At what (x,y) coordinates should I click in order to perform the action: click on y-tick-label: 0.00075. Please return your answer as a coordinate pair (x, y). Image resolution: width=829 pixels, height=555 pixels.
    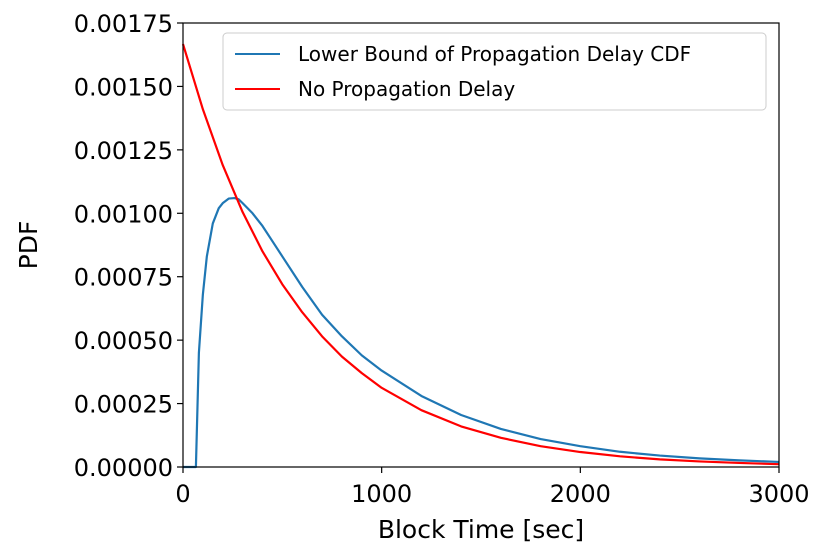
    Looking at the image, I should click on (123, 278).